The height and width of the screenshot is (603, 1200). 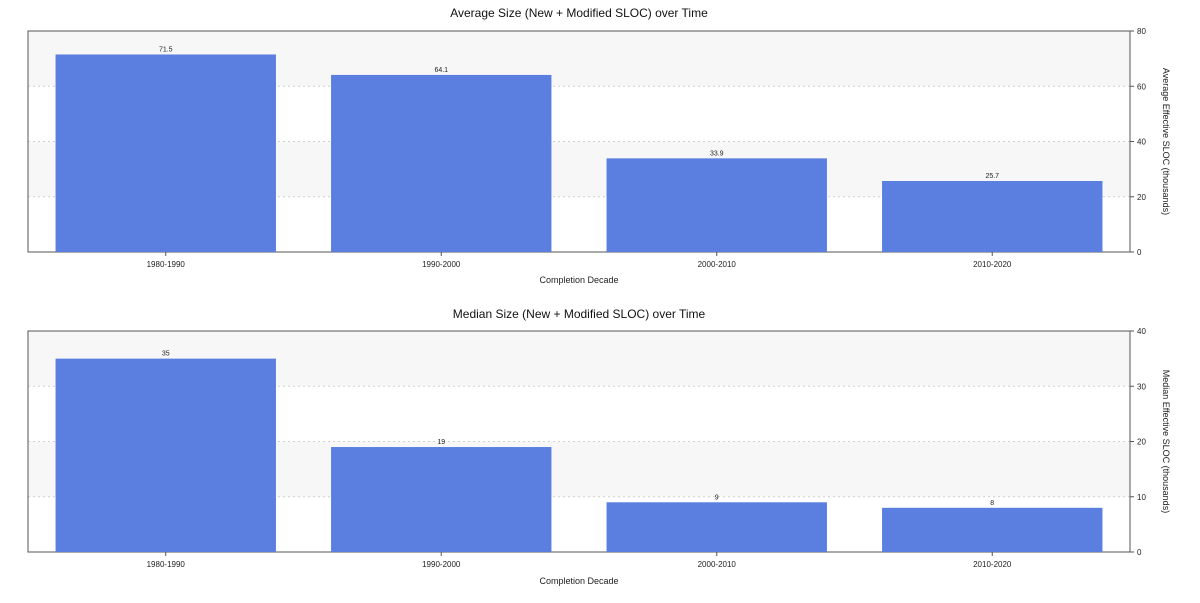 What do you see at coordinates (1141, 386) in the screenshot?
I see `y-tick-label: 30` at bounding box center [1141, 386].